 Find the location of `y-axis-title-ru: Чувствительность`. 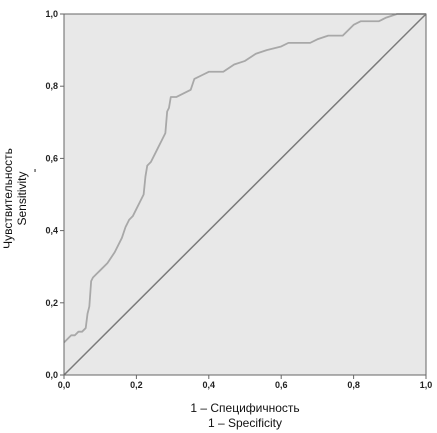

y-axis-title-ru: Чувствительность is located at coordinates (8, 198).